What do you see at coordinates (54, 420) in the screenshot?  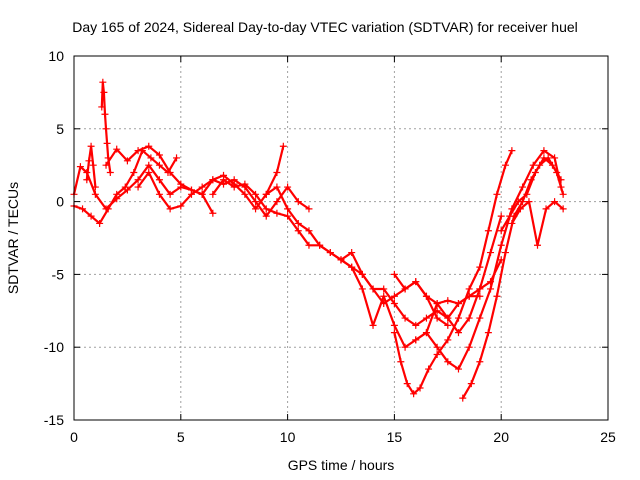 I see `y-tick-label: -15` at bounding box center [54, 420].